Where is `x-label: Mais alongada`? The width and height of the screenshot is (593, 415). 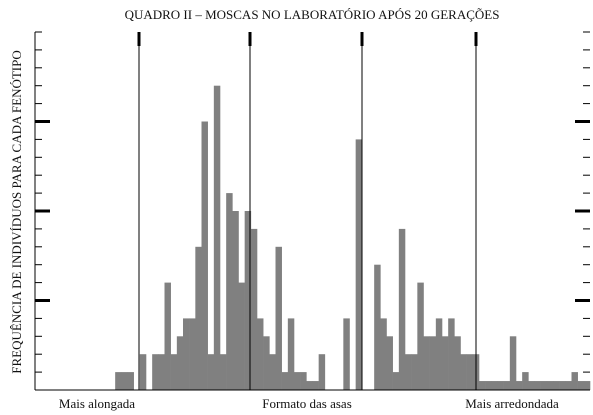 x-label: Mais alongada is located at coordinates (97, 403).